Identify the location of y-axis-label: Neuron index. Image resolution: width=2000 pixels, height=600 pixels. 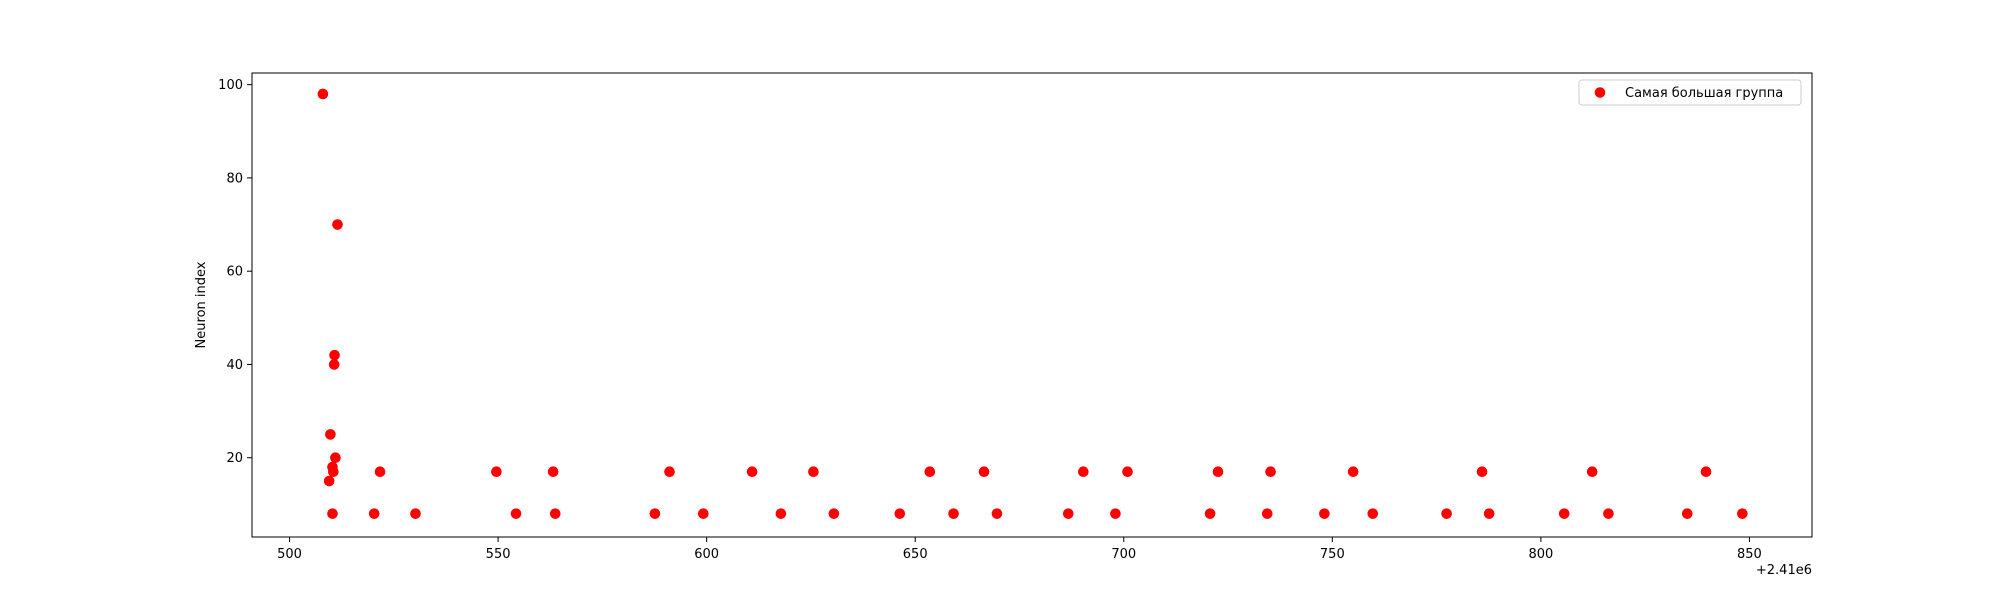
(201, 304).